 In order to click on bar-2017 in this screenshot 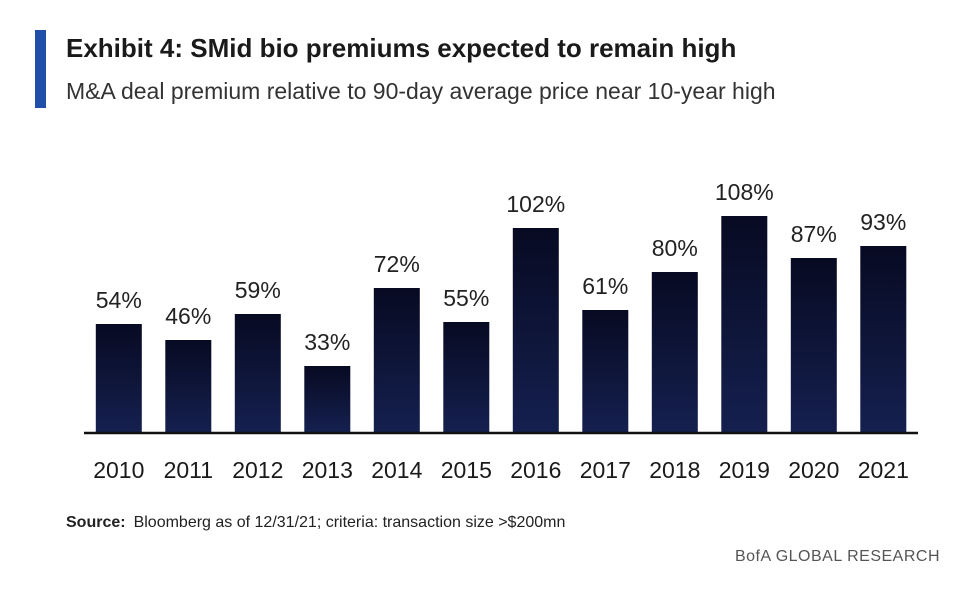, I will do `click(605, 371)`.